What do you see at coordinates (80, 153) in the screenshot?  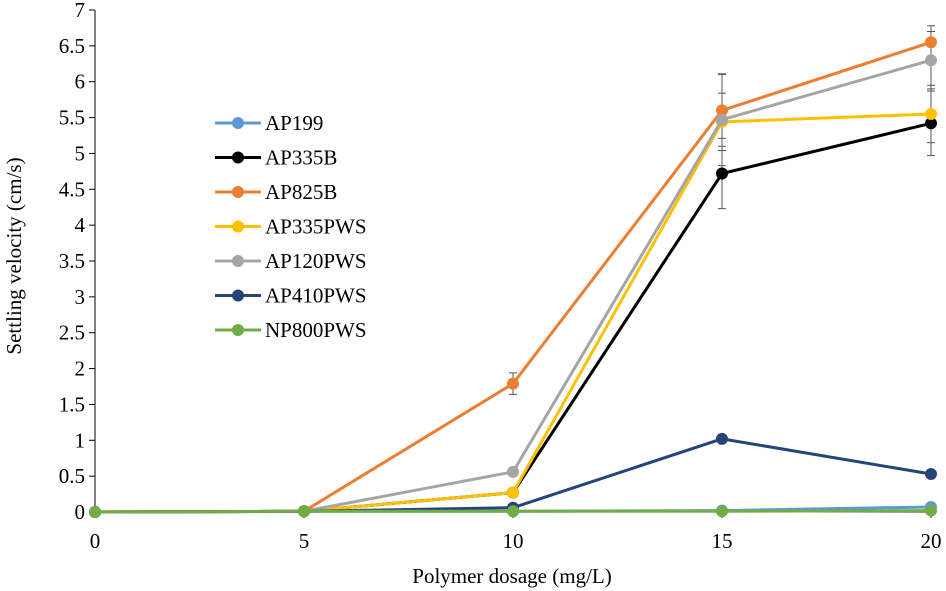 I see `y-tick-label: 5` at bounding box center [80, 153].